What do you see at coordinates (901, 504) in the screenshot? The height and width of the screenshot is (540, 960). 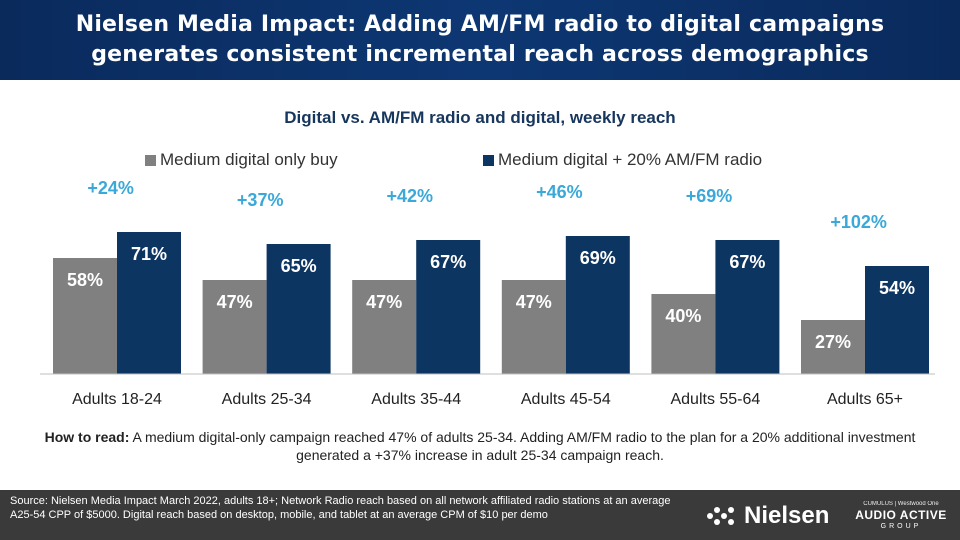 I see `aag-top-line: CUMULUS | Westwood One` at bounding box center [901, 504].